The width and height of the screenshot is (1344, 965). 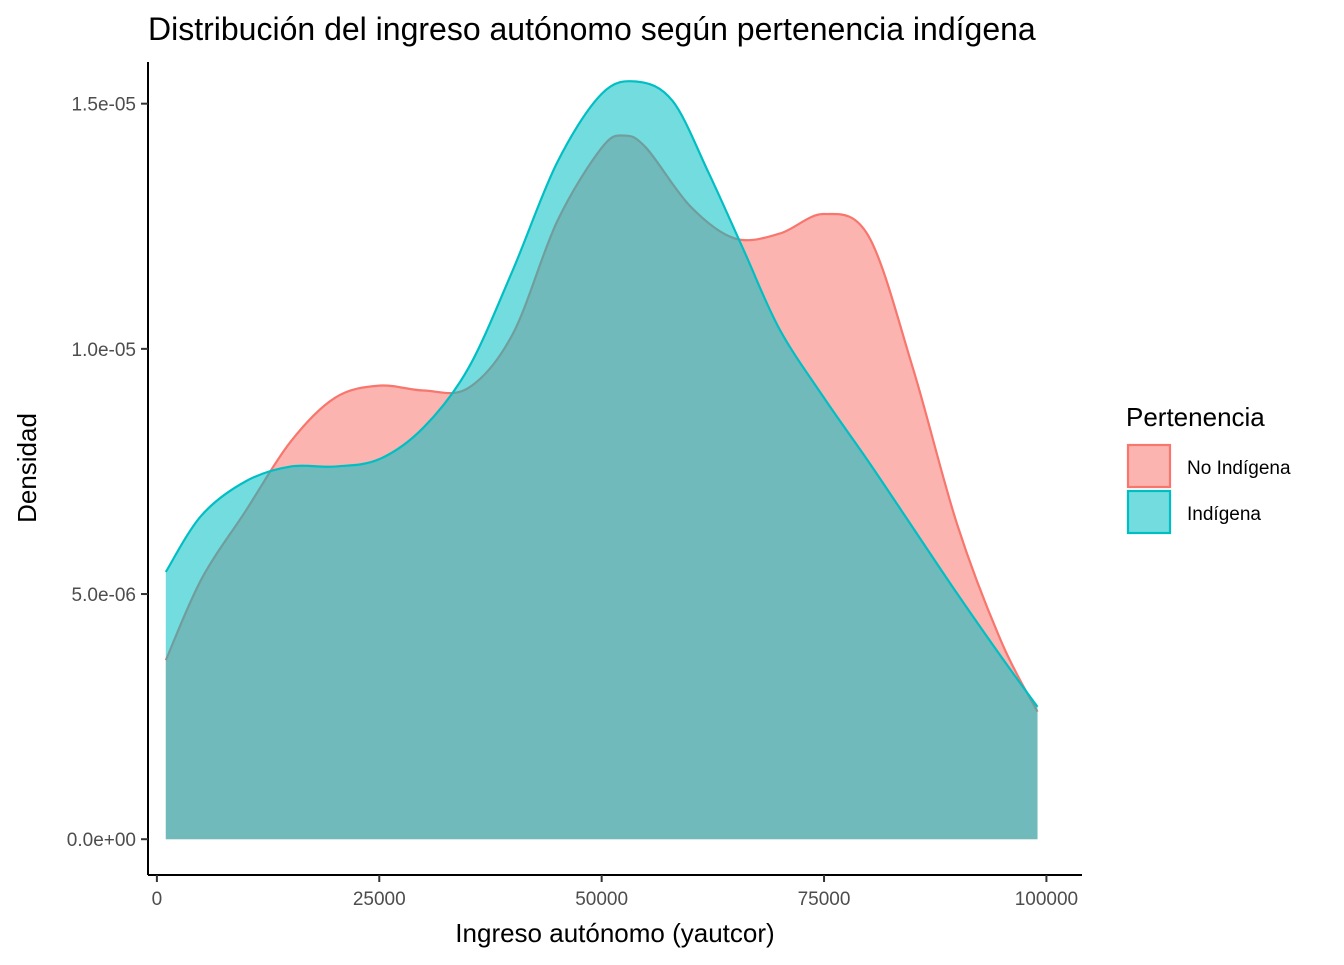 What do you see at coordinates (27, 468) in the screenshot?
I see `y-axis-title: Densidad` at bounding box center [27, 468].